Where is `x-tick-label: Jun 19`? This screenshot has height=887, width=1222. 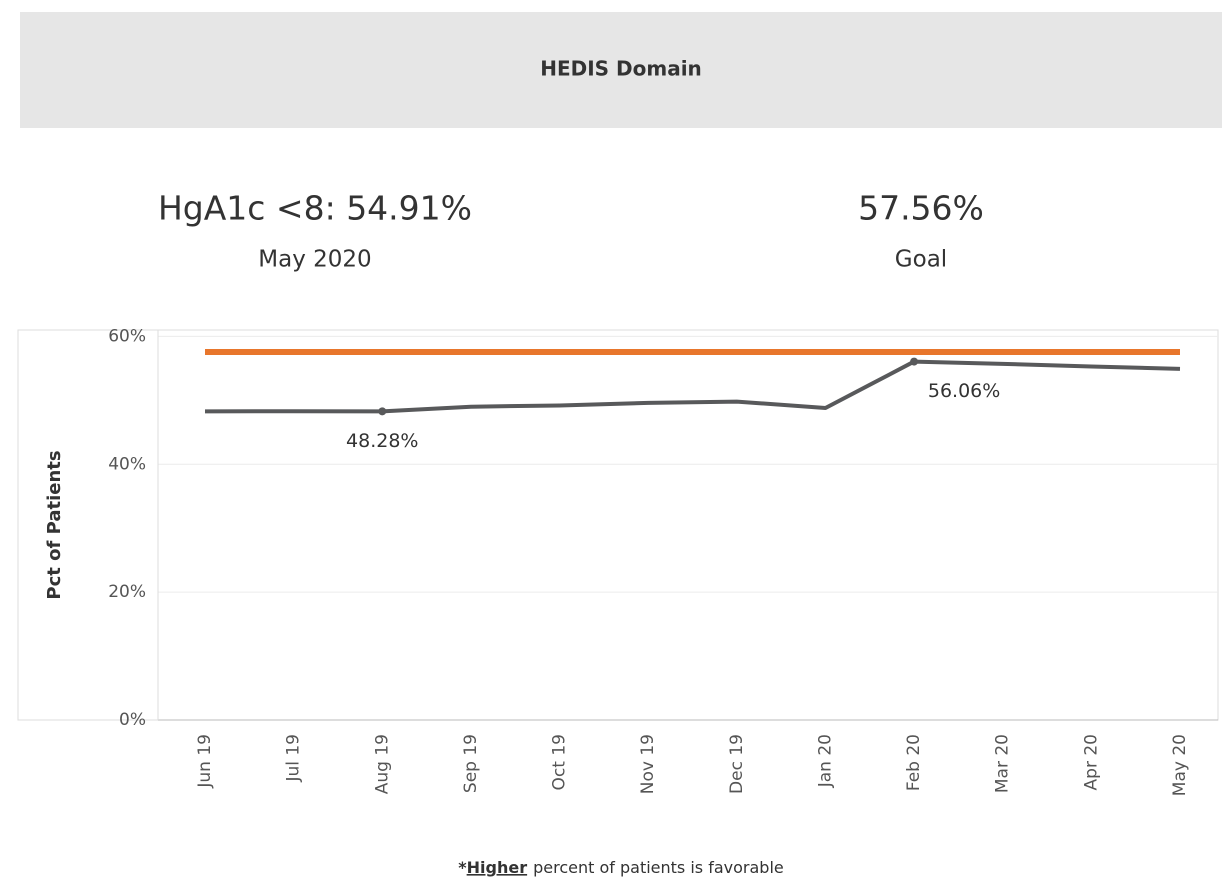 x-tick-label: Jun 19 is located at coordinates (205, 761).